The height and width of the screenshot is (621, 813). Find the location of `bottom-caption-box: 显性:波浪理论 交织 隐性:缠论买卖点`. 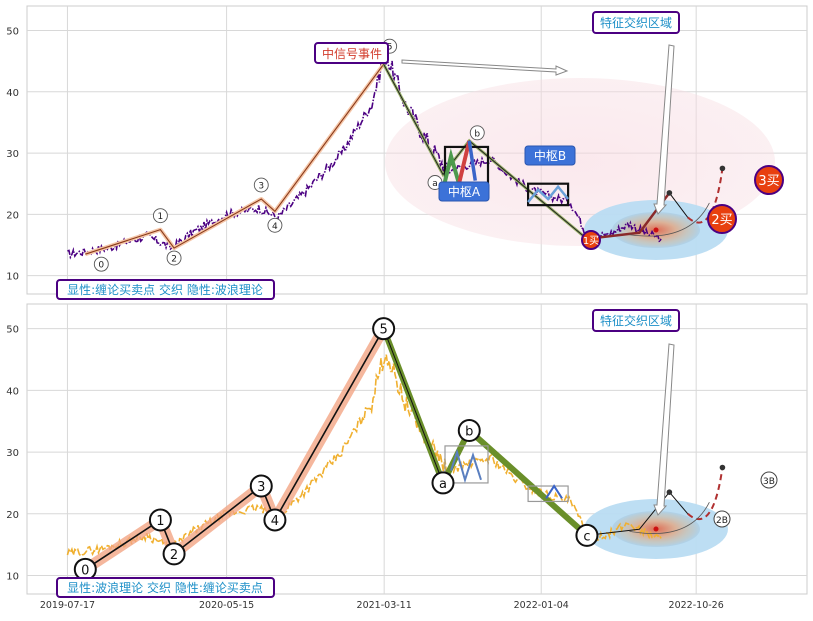

bottom-caption-box: 显性:波浪理论 交织 隐性:缠论买卖点 is located at coordinates (165, 587).